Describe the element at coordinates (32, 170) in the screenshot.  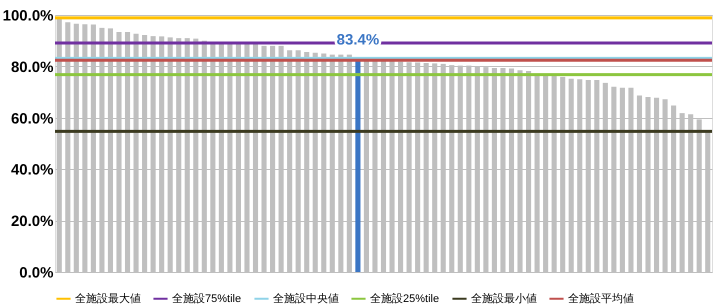
I see `y-tick-label: 40.0%` at that location.